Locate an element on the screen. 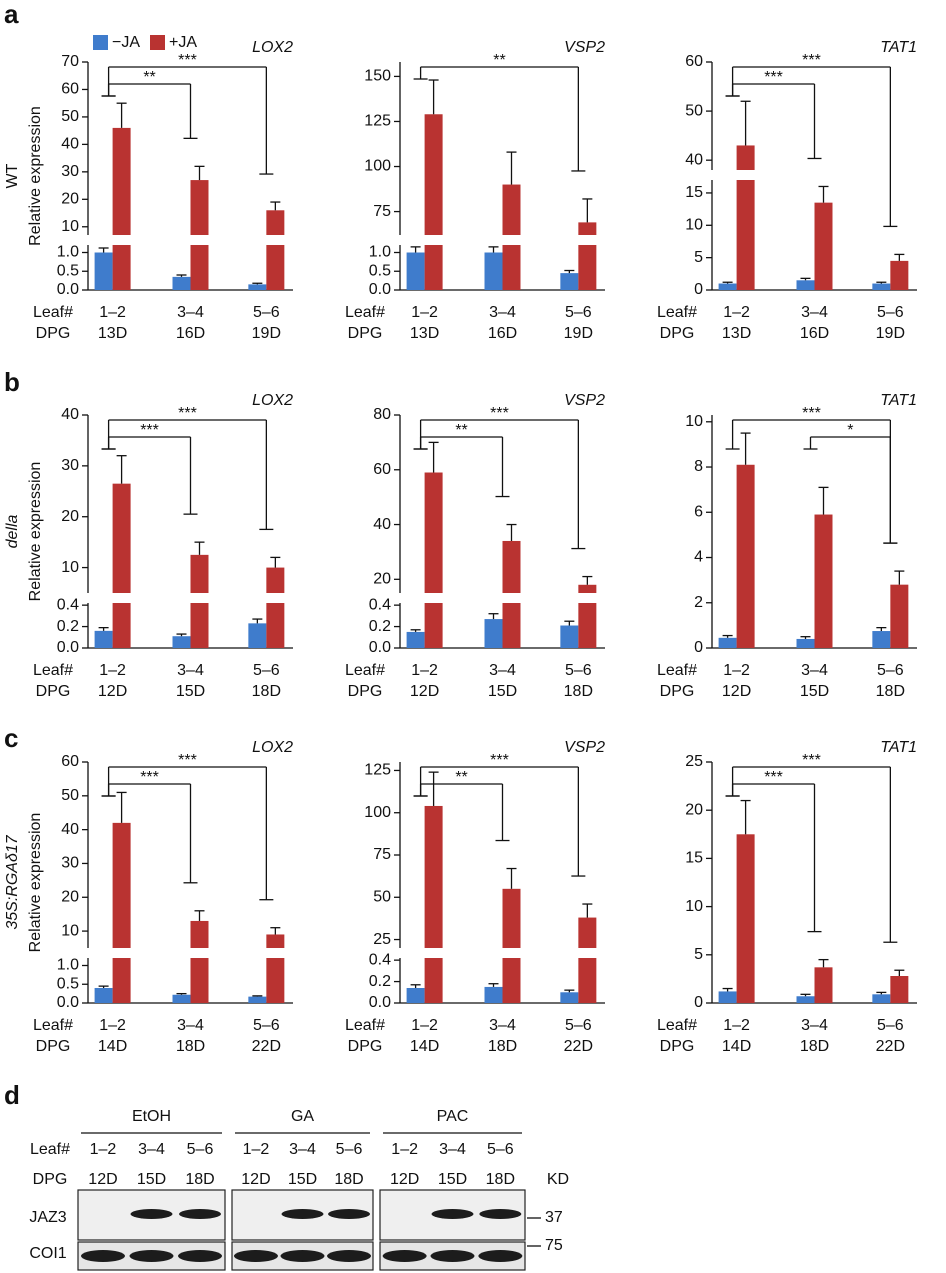 This screenshot has width=946, height=1273. blot-row-label: DPG is located at coordinates (50, 1179).